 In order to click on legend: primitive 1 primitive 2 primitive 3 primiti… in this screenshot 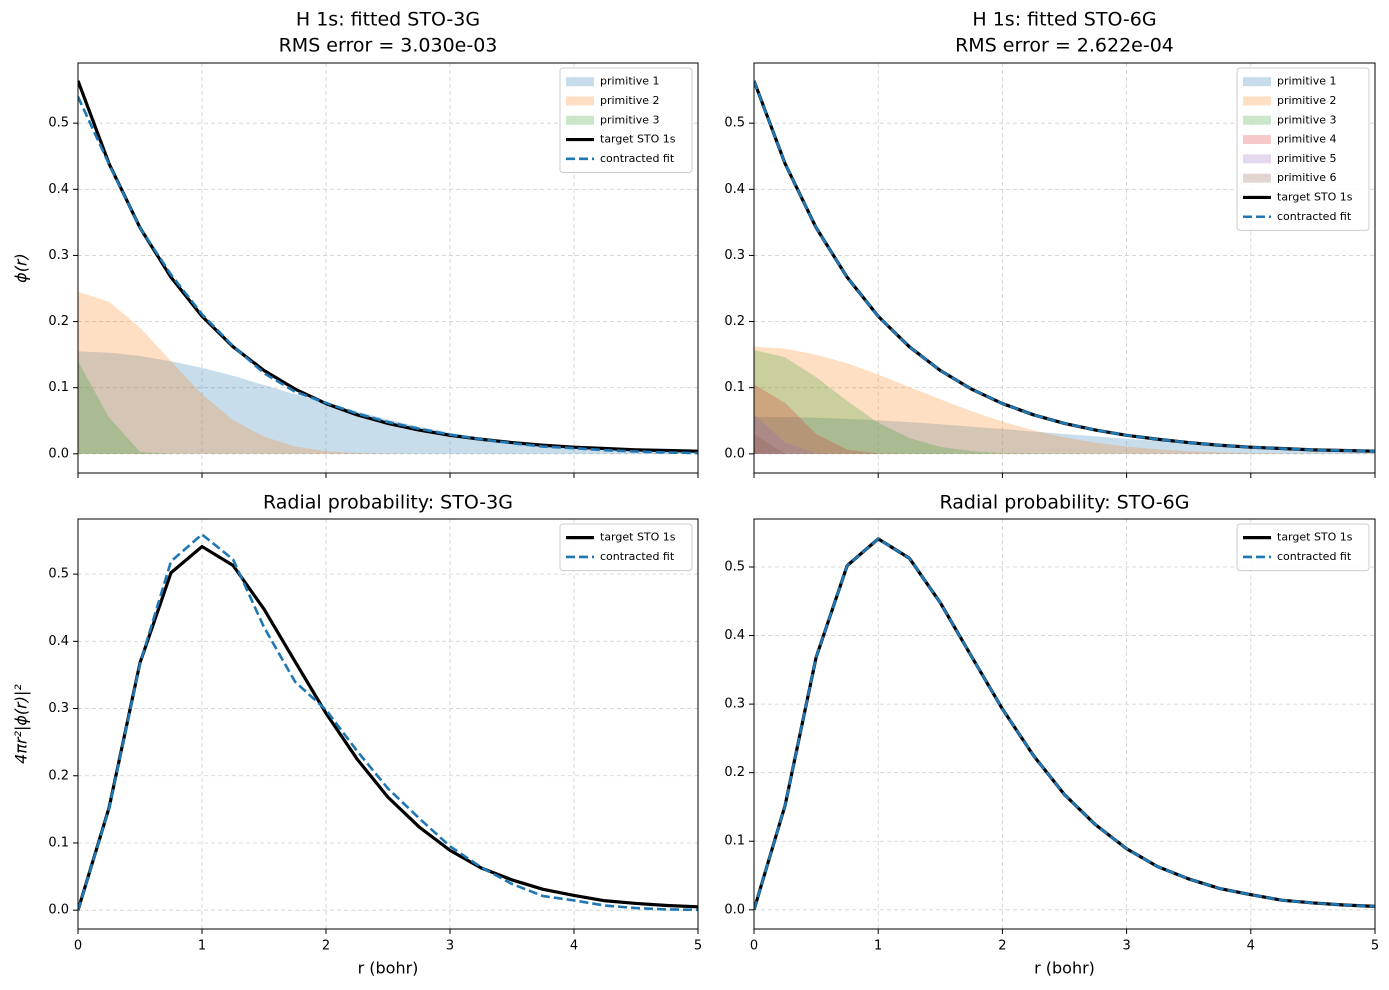, I will do `click(1303, 149)`.